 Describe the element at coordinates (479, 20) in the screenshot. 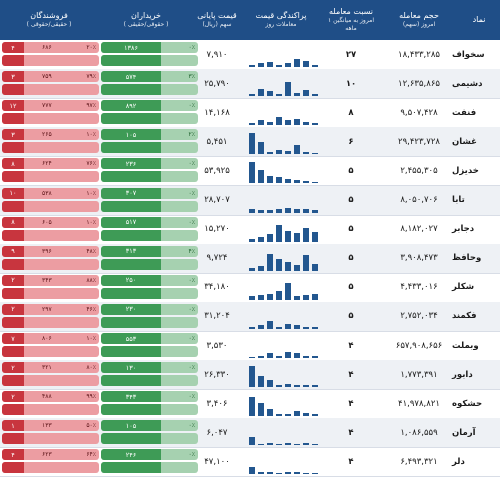

I see `header-symbol: نماد` at that location.